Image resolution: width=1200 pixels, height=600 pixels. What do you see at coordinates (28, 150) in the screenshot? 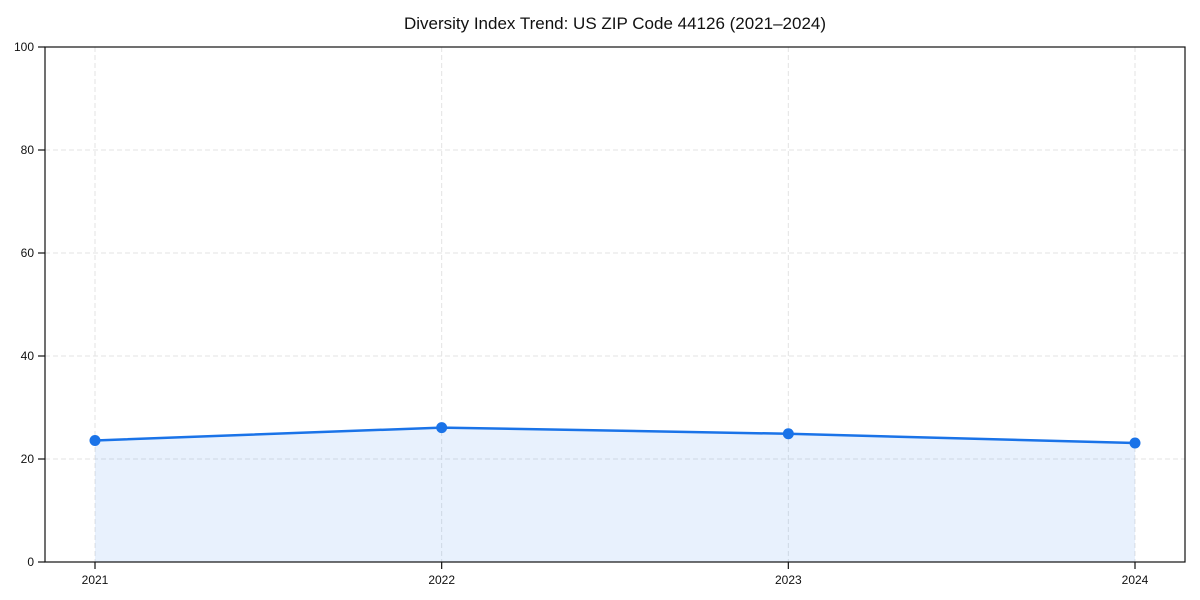
I see `y-tick-label: 80` at bounding box center [28, 150].